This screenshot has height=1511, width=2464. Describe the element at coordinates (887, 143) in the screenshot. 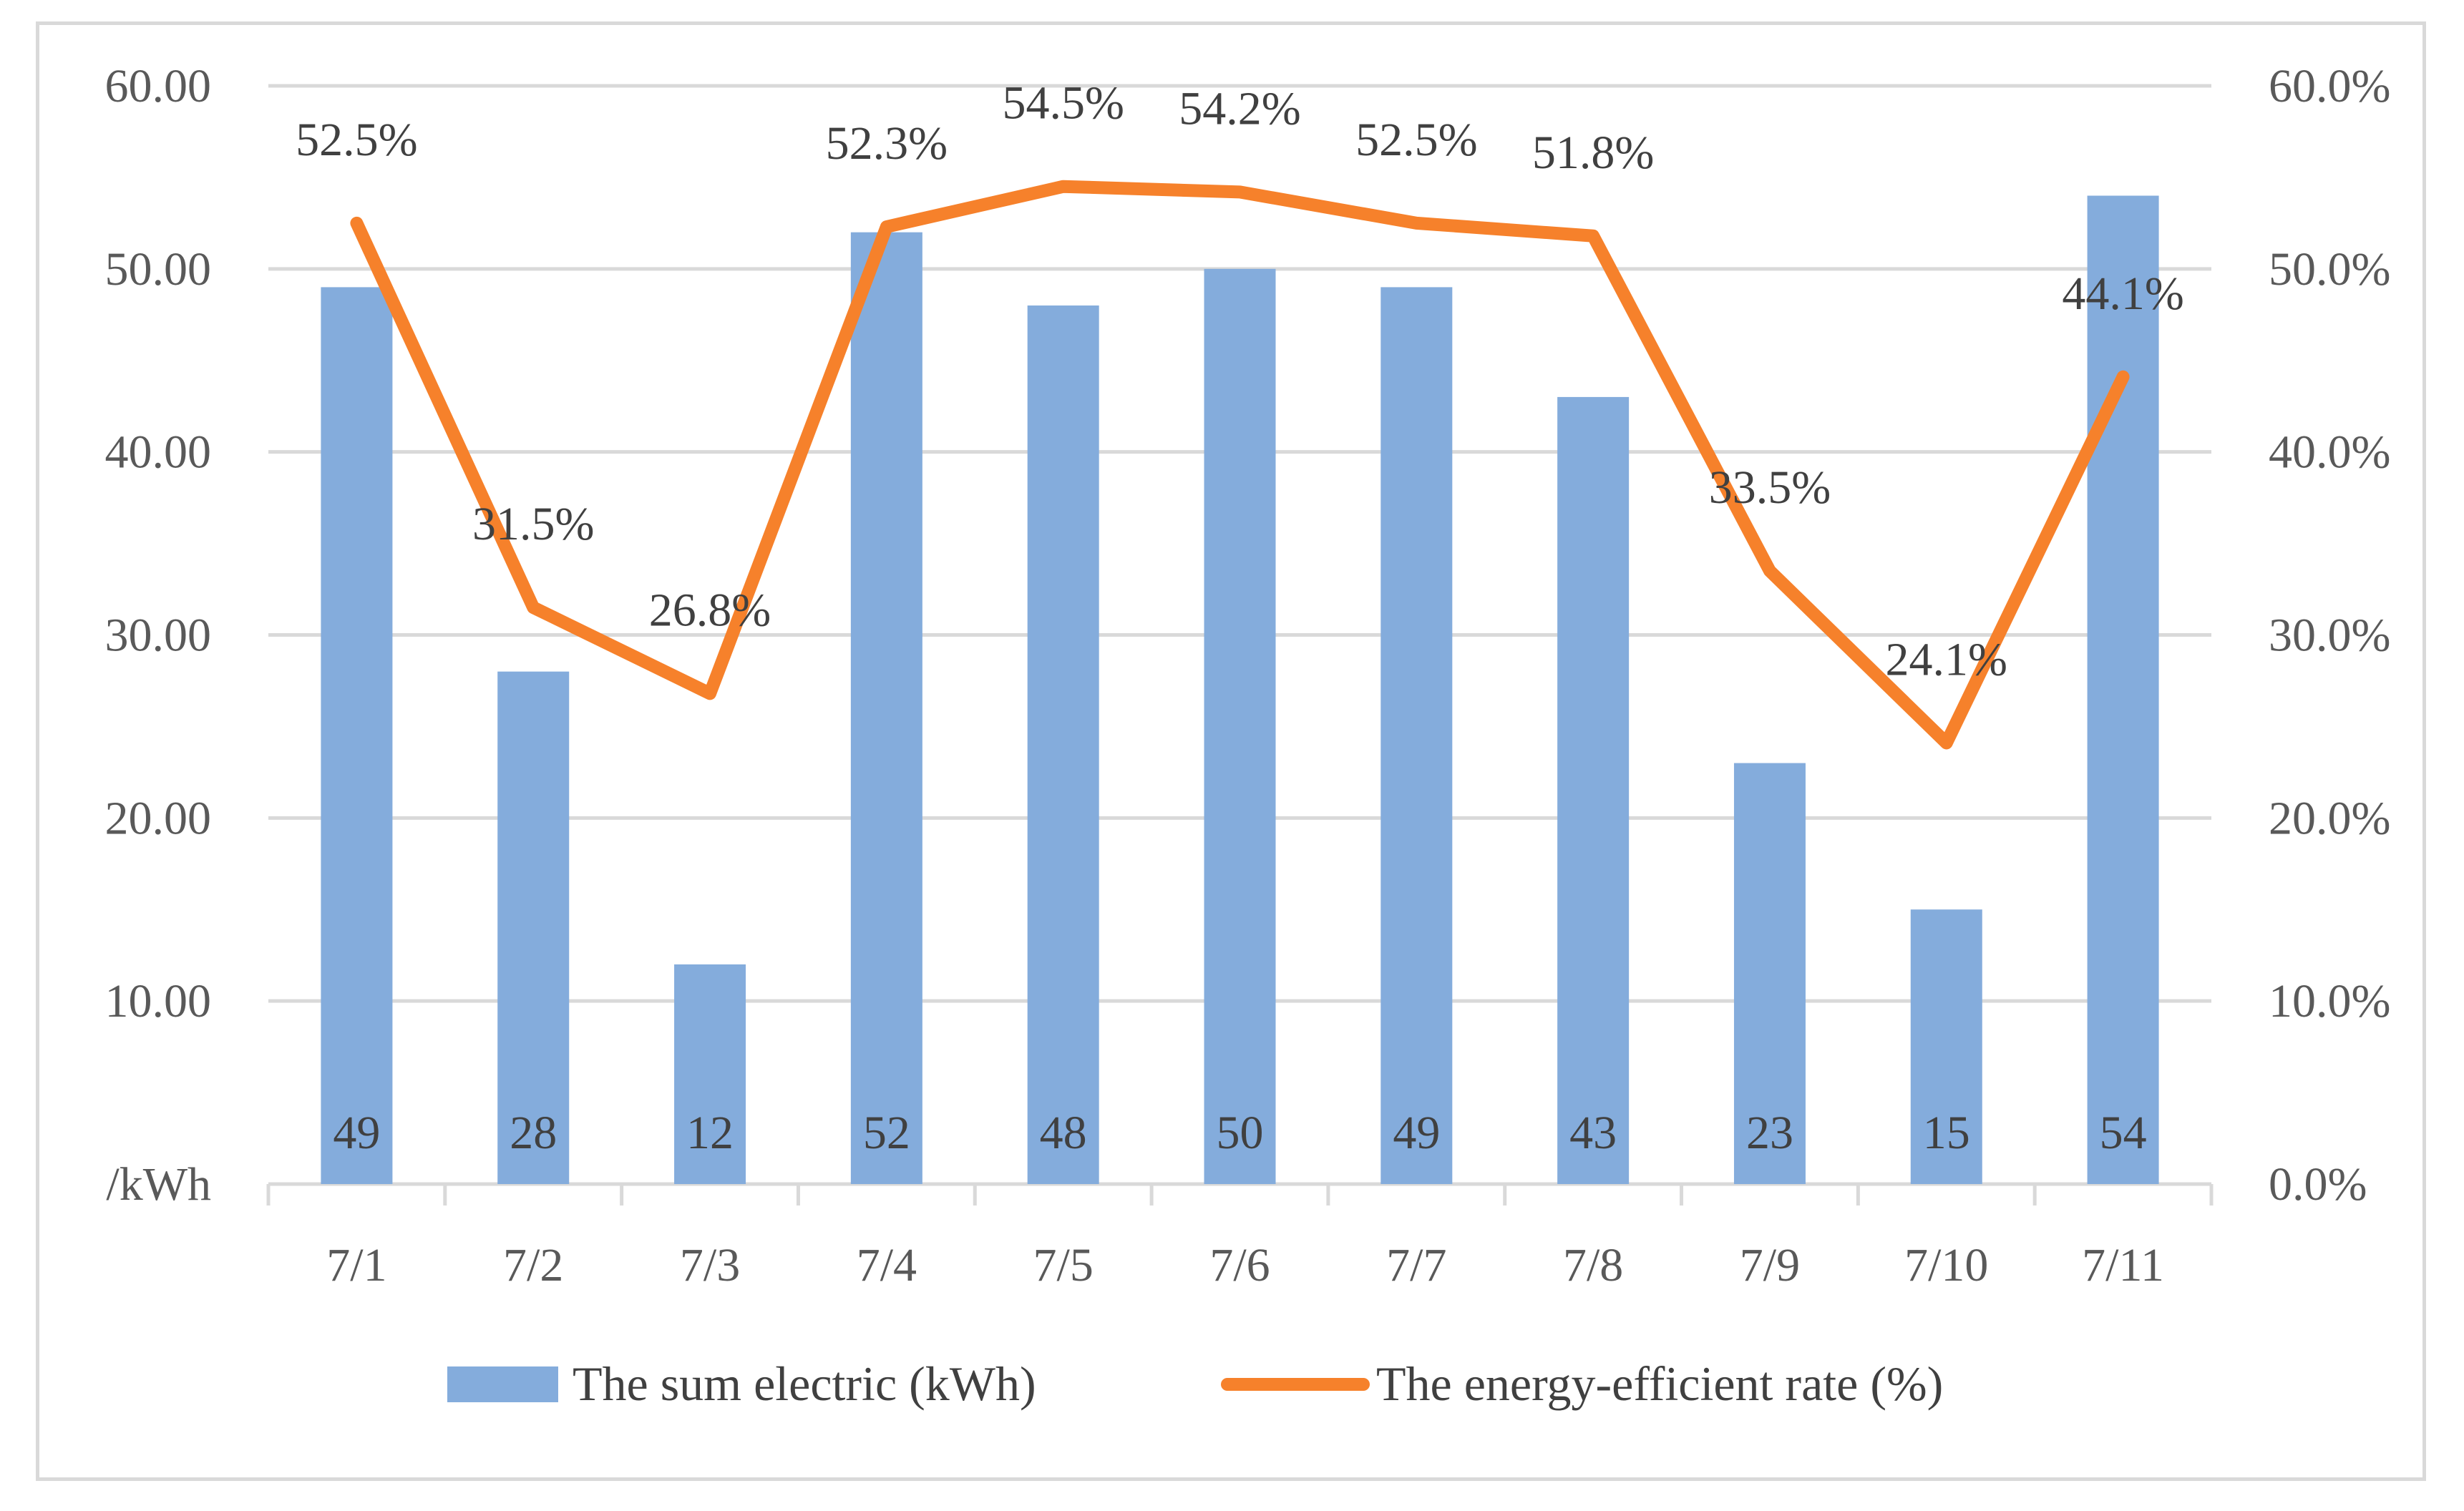

I see `line-value-label: 52.3%` at that location.